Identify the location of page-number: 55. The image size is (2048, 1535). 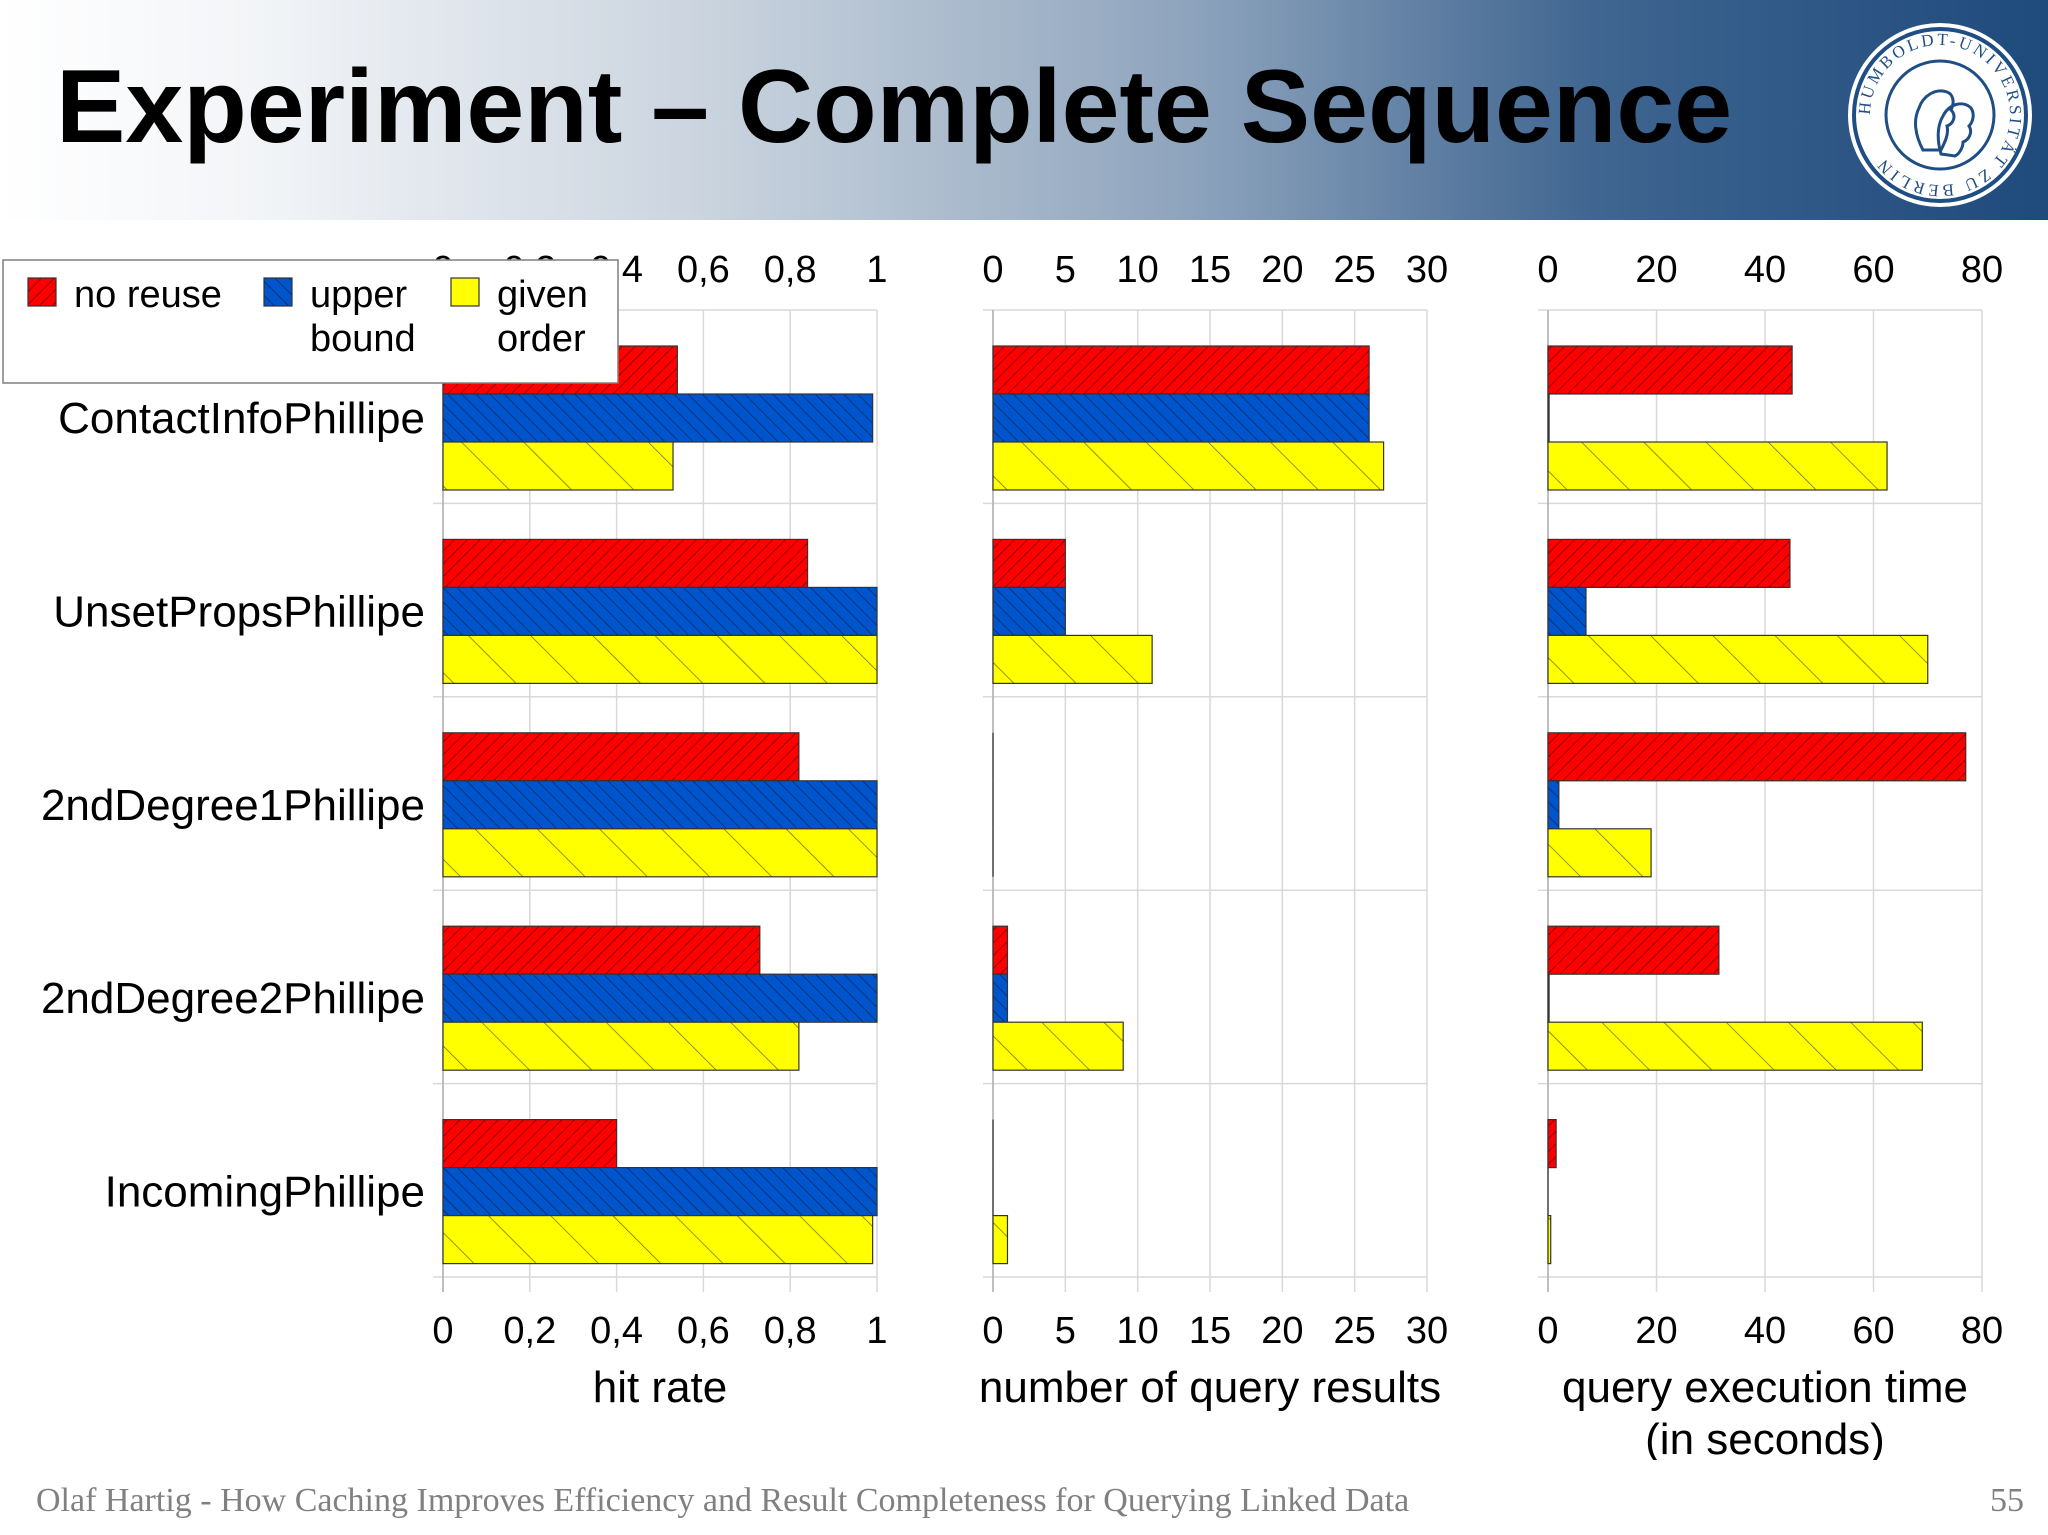
(2007, 1500).